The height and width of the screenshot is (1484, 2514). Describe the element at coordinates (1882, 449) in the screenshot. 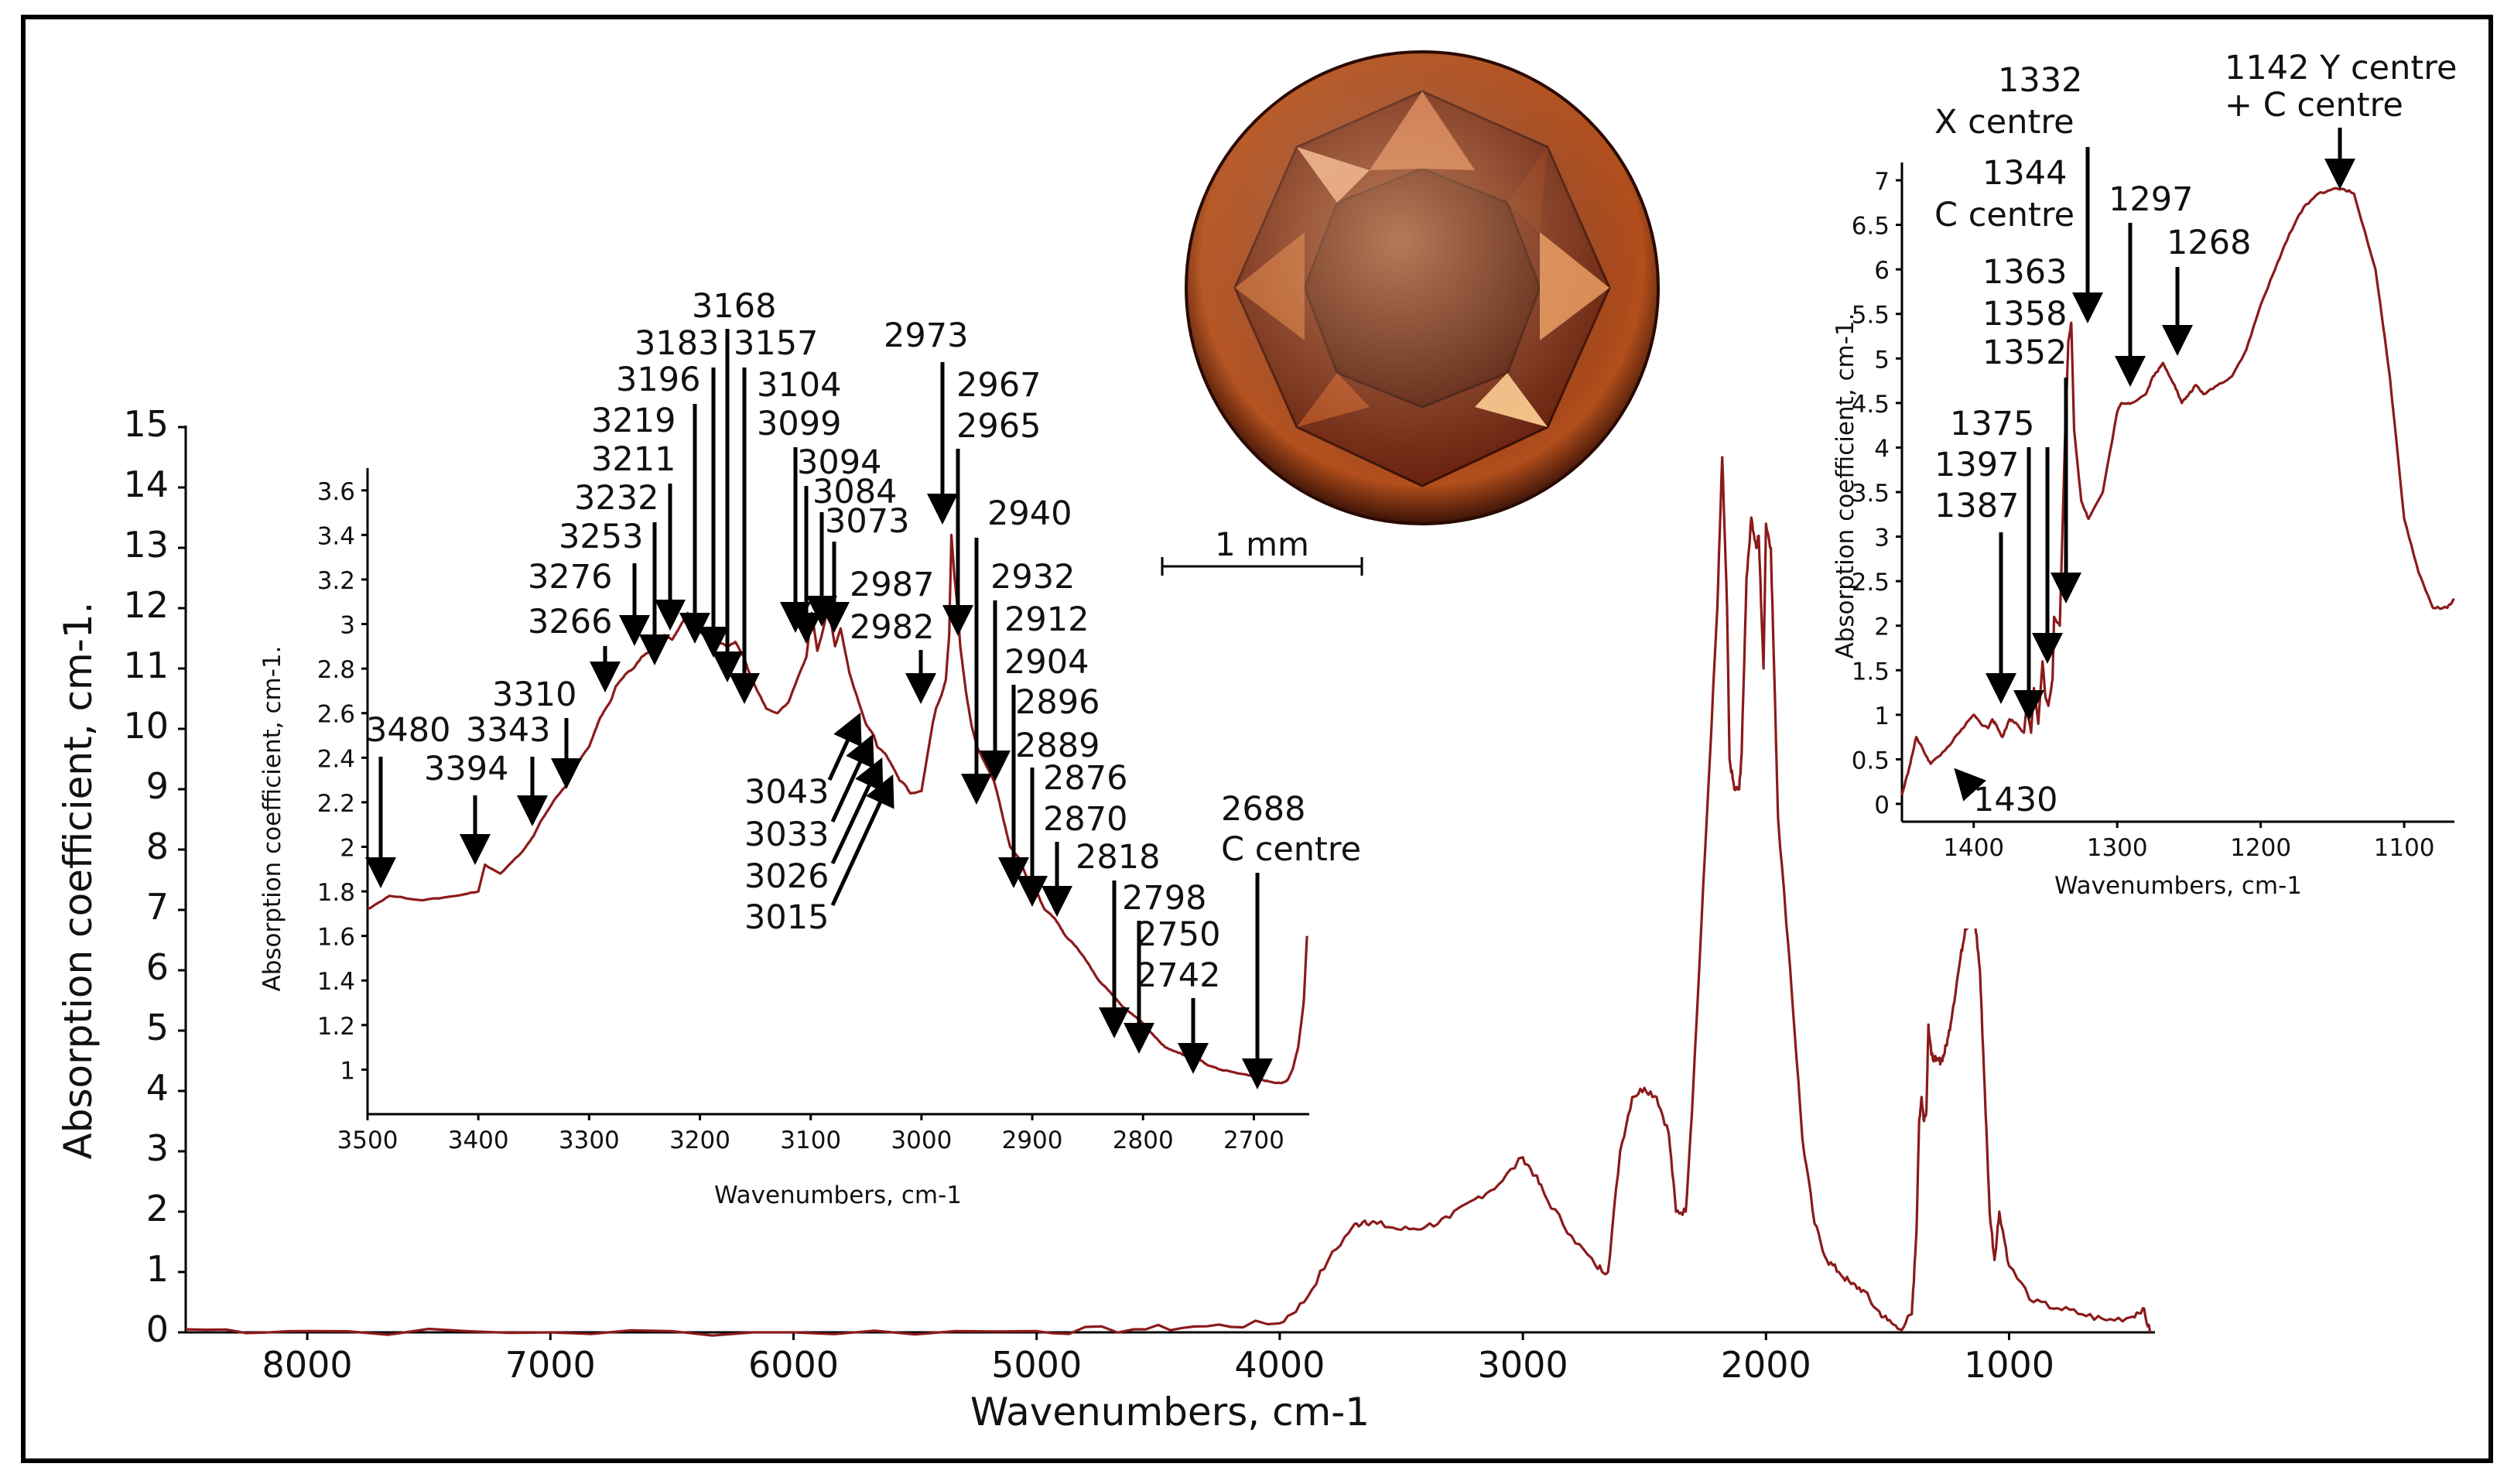

I see `inset-right-y-tick-label: 4` at that location.